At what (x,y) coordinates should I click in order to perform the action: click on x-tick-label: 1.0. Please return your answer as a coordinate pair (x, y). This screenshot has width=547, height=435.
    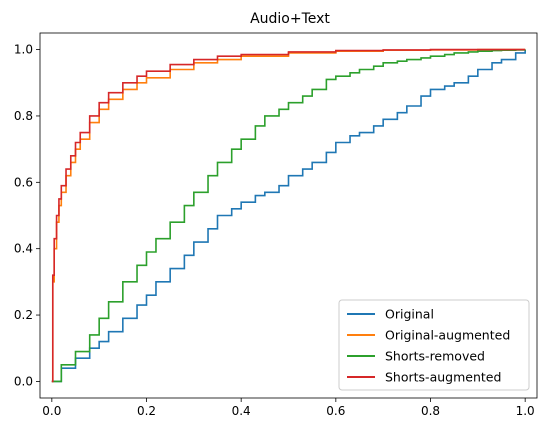
    Looking at the image, I should click on (525, 411).